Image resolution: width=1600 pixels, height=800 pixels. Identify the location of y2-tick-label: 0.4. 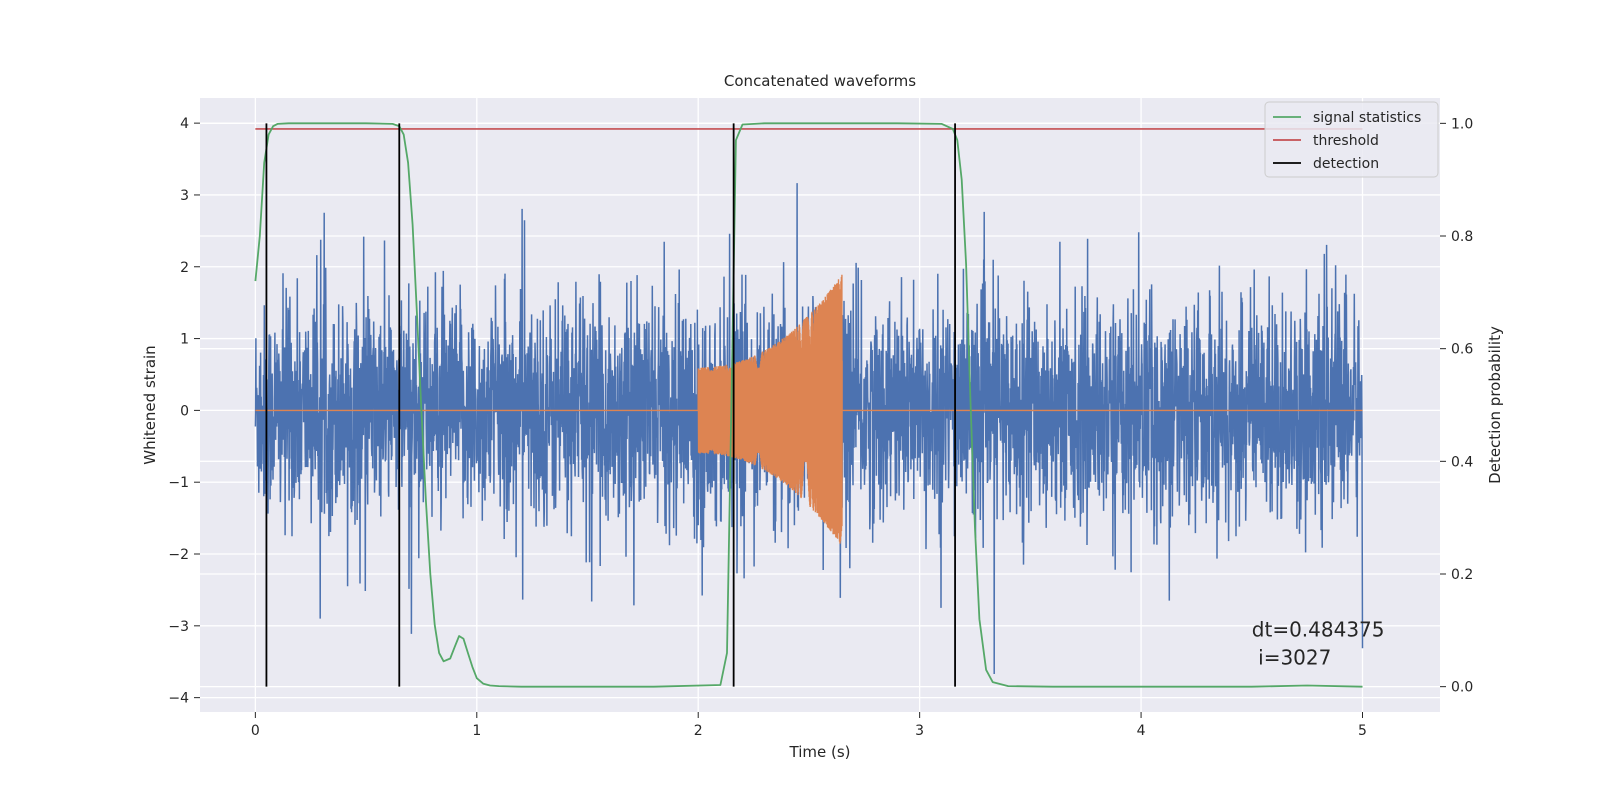
(1462, 462).